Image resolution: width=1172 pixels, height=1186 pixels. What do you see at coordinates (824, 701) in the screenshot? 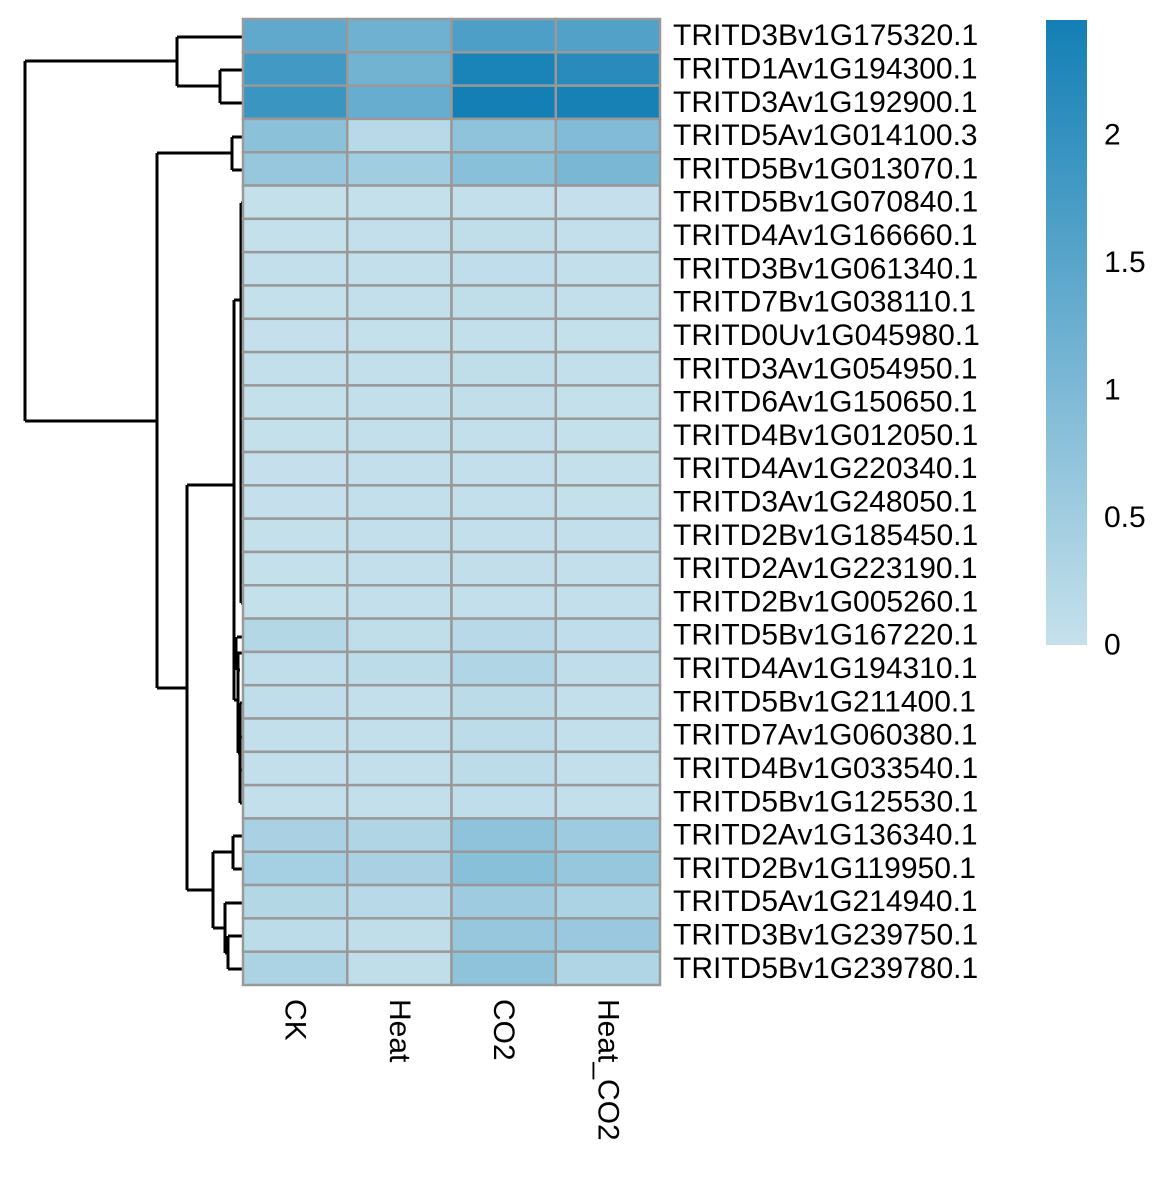
I see `row-label: TRITD5Bv1G211400.1` at bounding box center [824, 701].